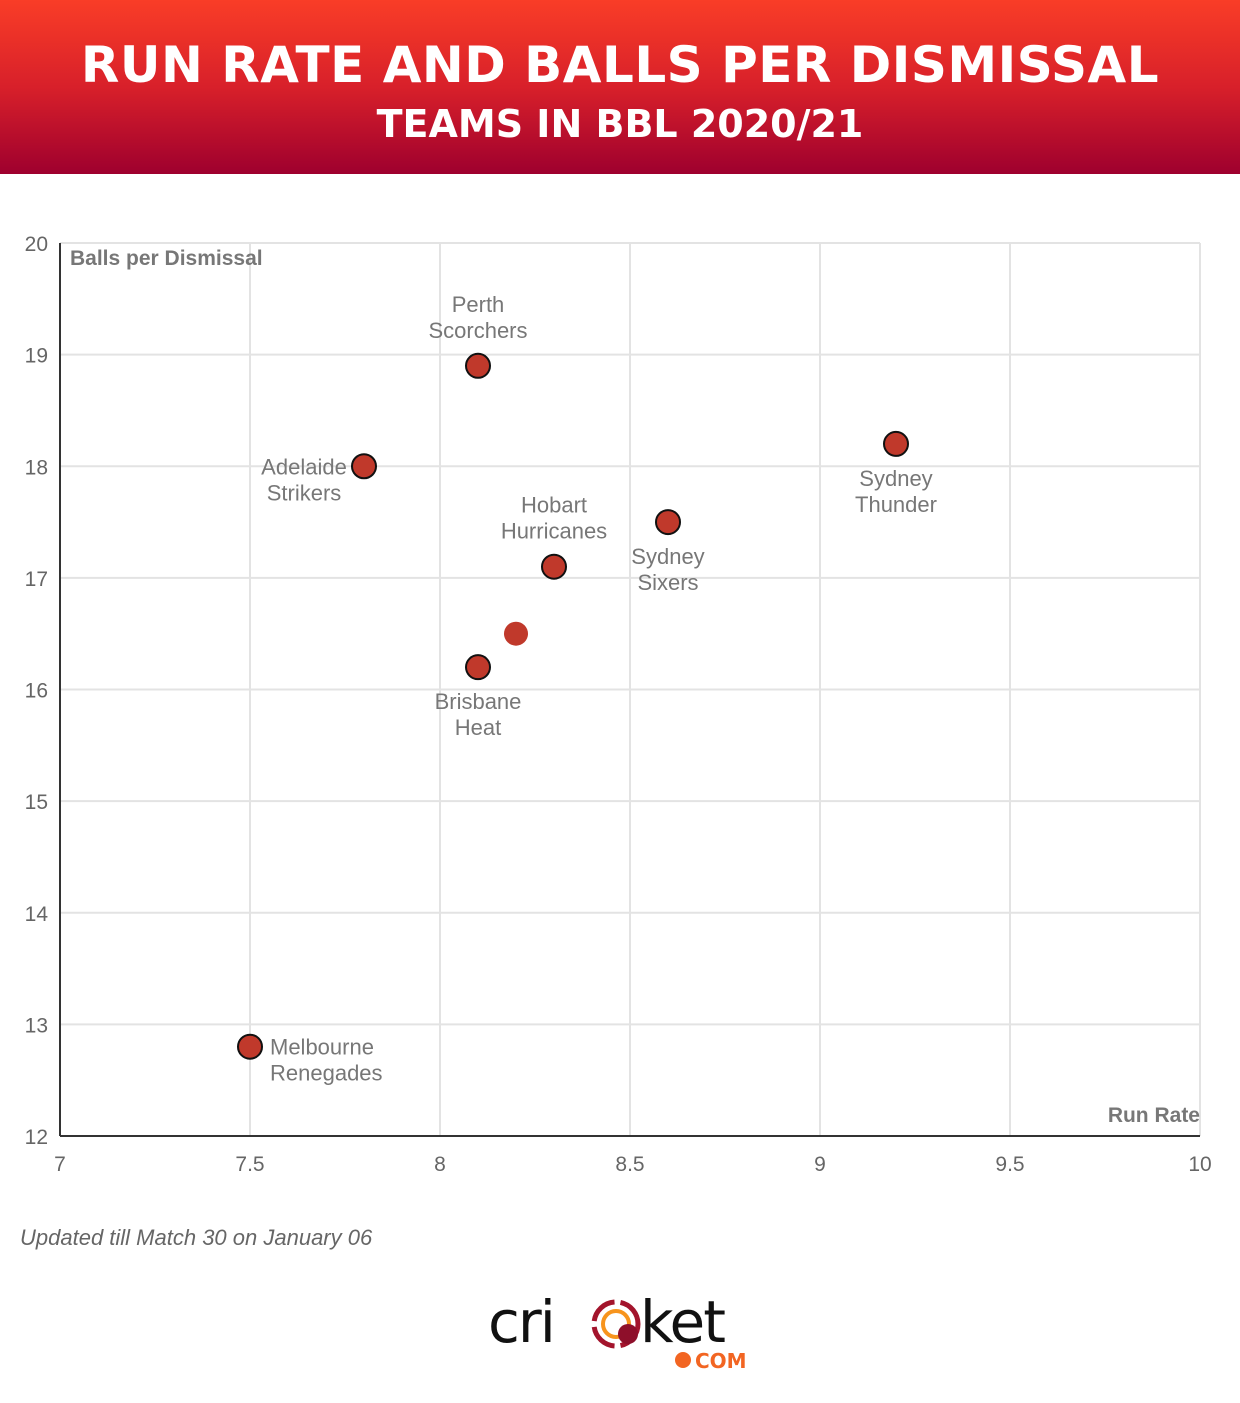 This screenshot has height=1403, width=1240. I want to click on x-tick-label: 8.5, so click(629, 1164).